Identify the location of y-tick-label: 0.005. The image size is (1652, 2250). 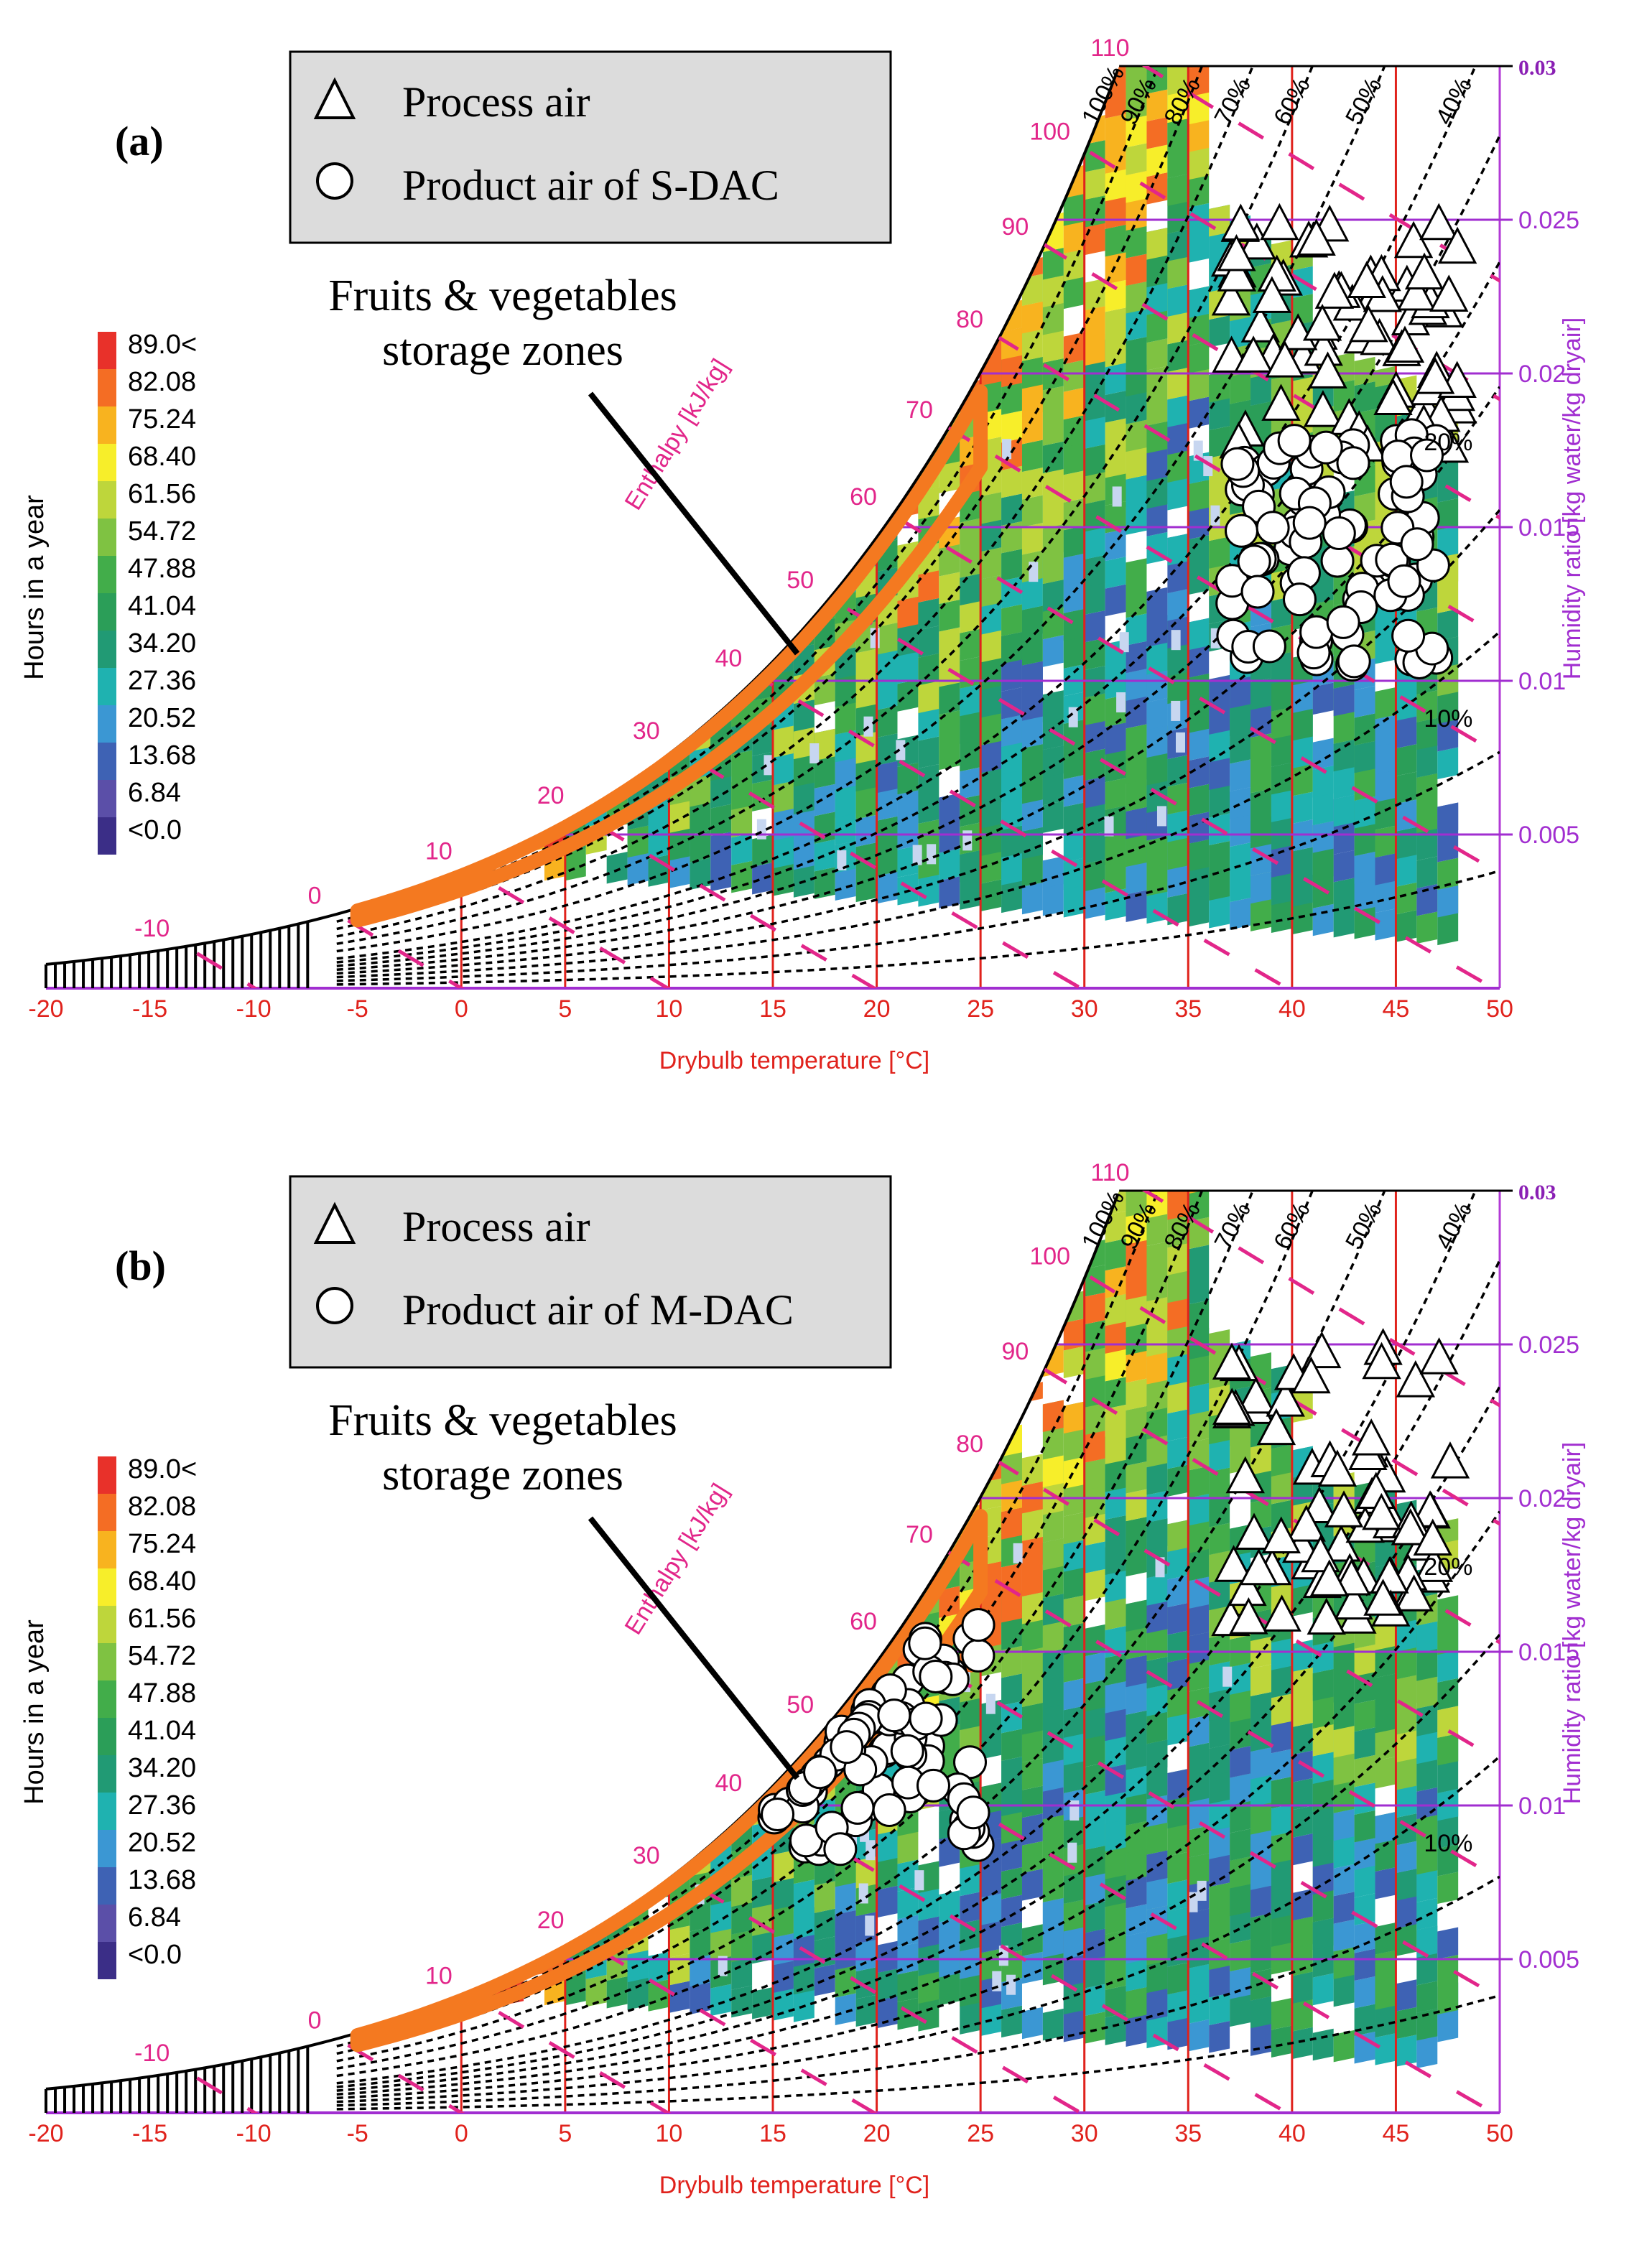
(1549, 835).